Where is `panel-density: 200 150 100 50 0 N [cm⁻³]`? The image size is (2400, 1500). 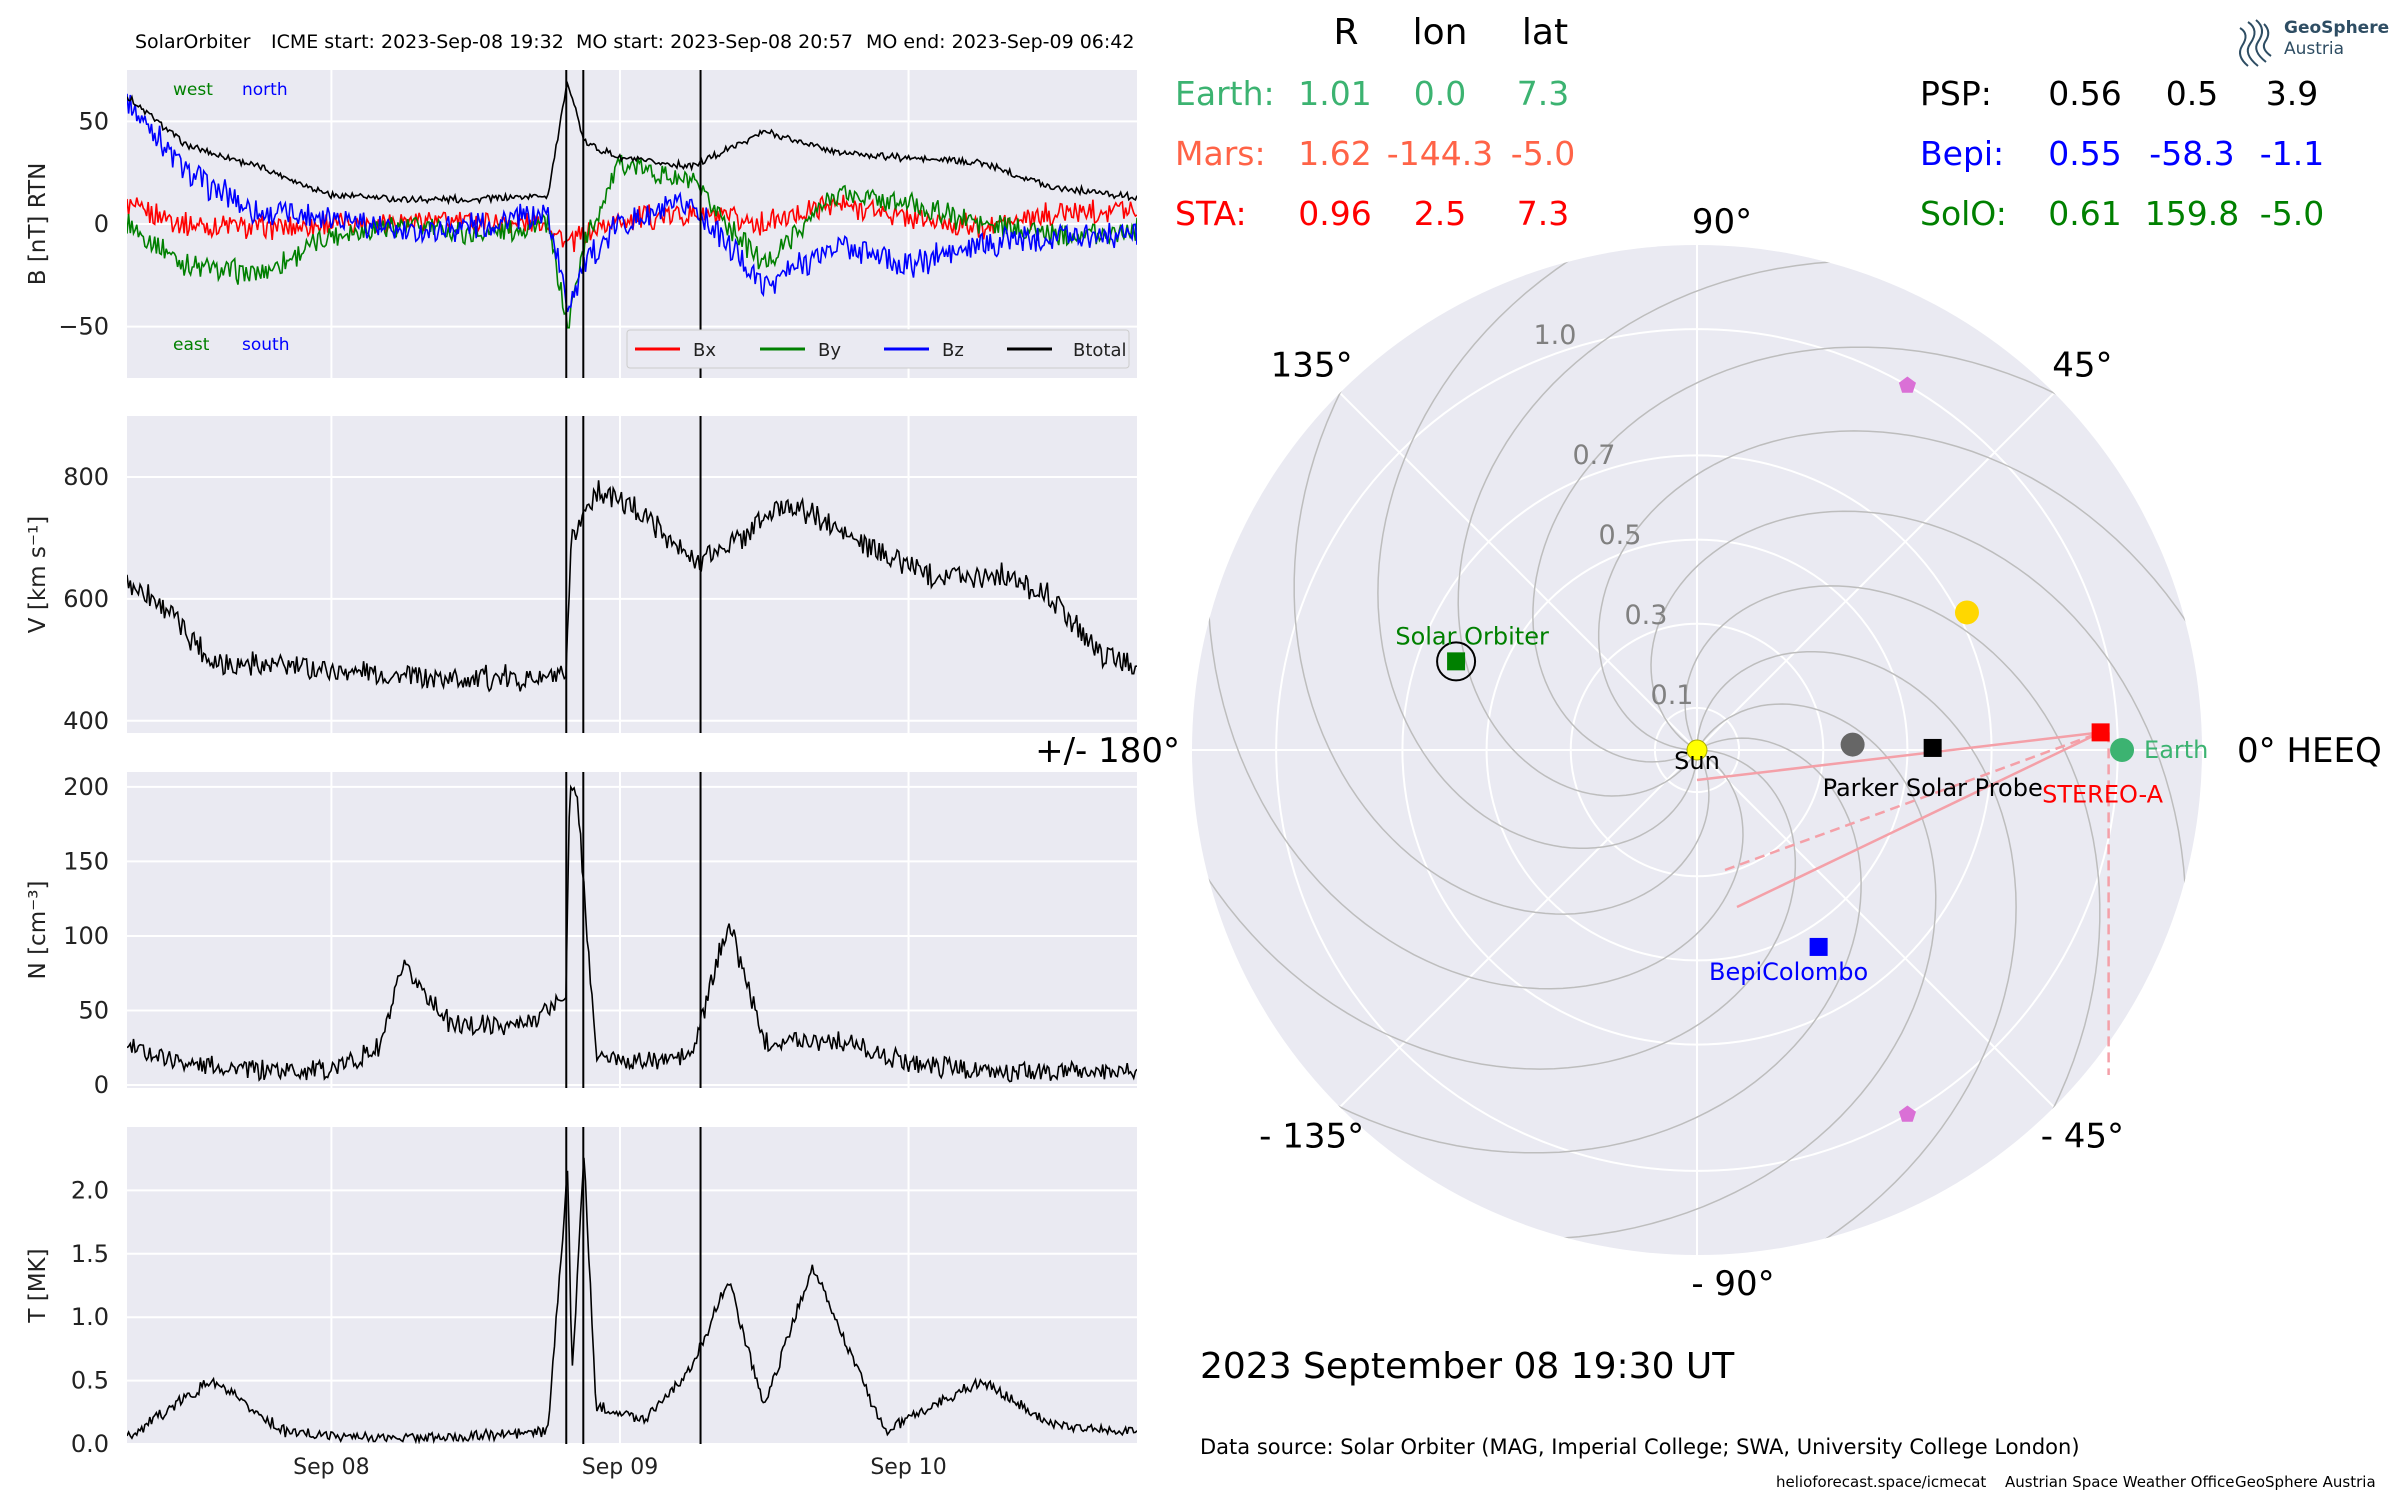 panel-density: 200 150 100 50 0 N [cm⁻³] is located at coordinates (581, 935).